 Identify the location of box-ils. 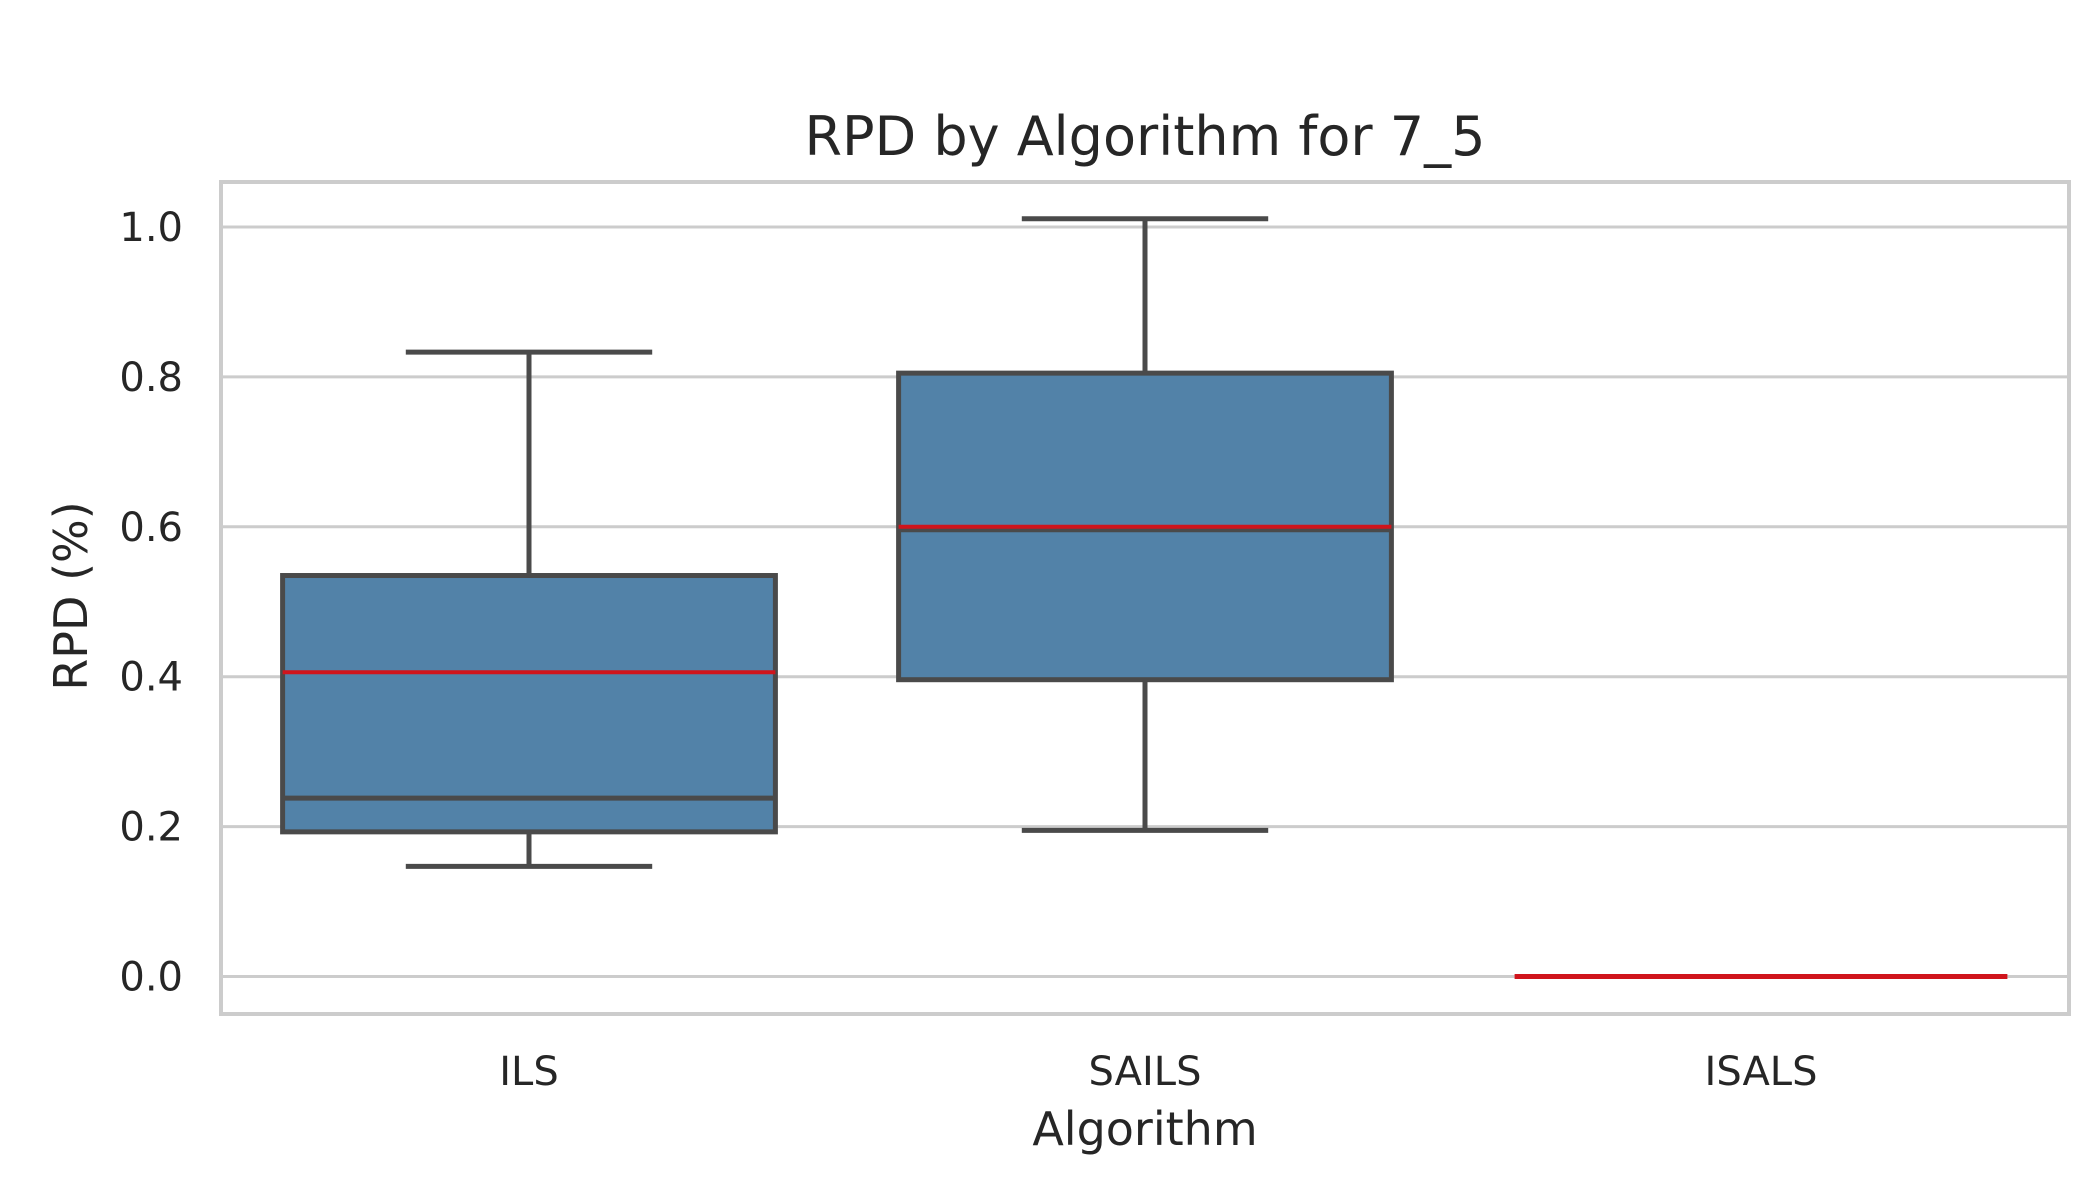
(529, 609).